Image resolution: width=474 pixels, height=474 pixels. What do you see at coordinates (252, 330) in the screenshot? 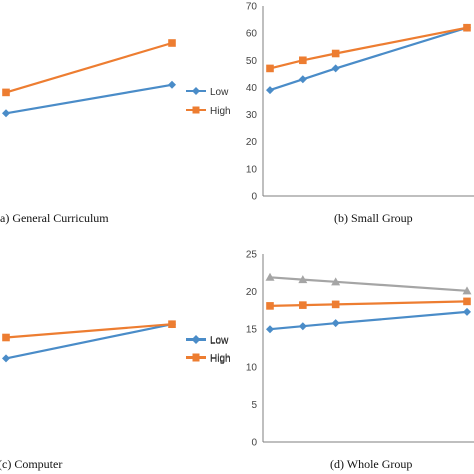
I see `panel-d-ytick-15: 15` at bounding box center [252, 330].